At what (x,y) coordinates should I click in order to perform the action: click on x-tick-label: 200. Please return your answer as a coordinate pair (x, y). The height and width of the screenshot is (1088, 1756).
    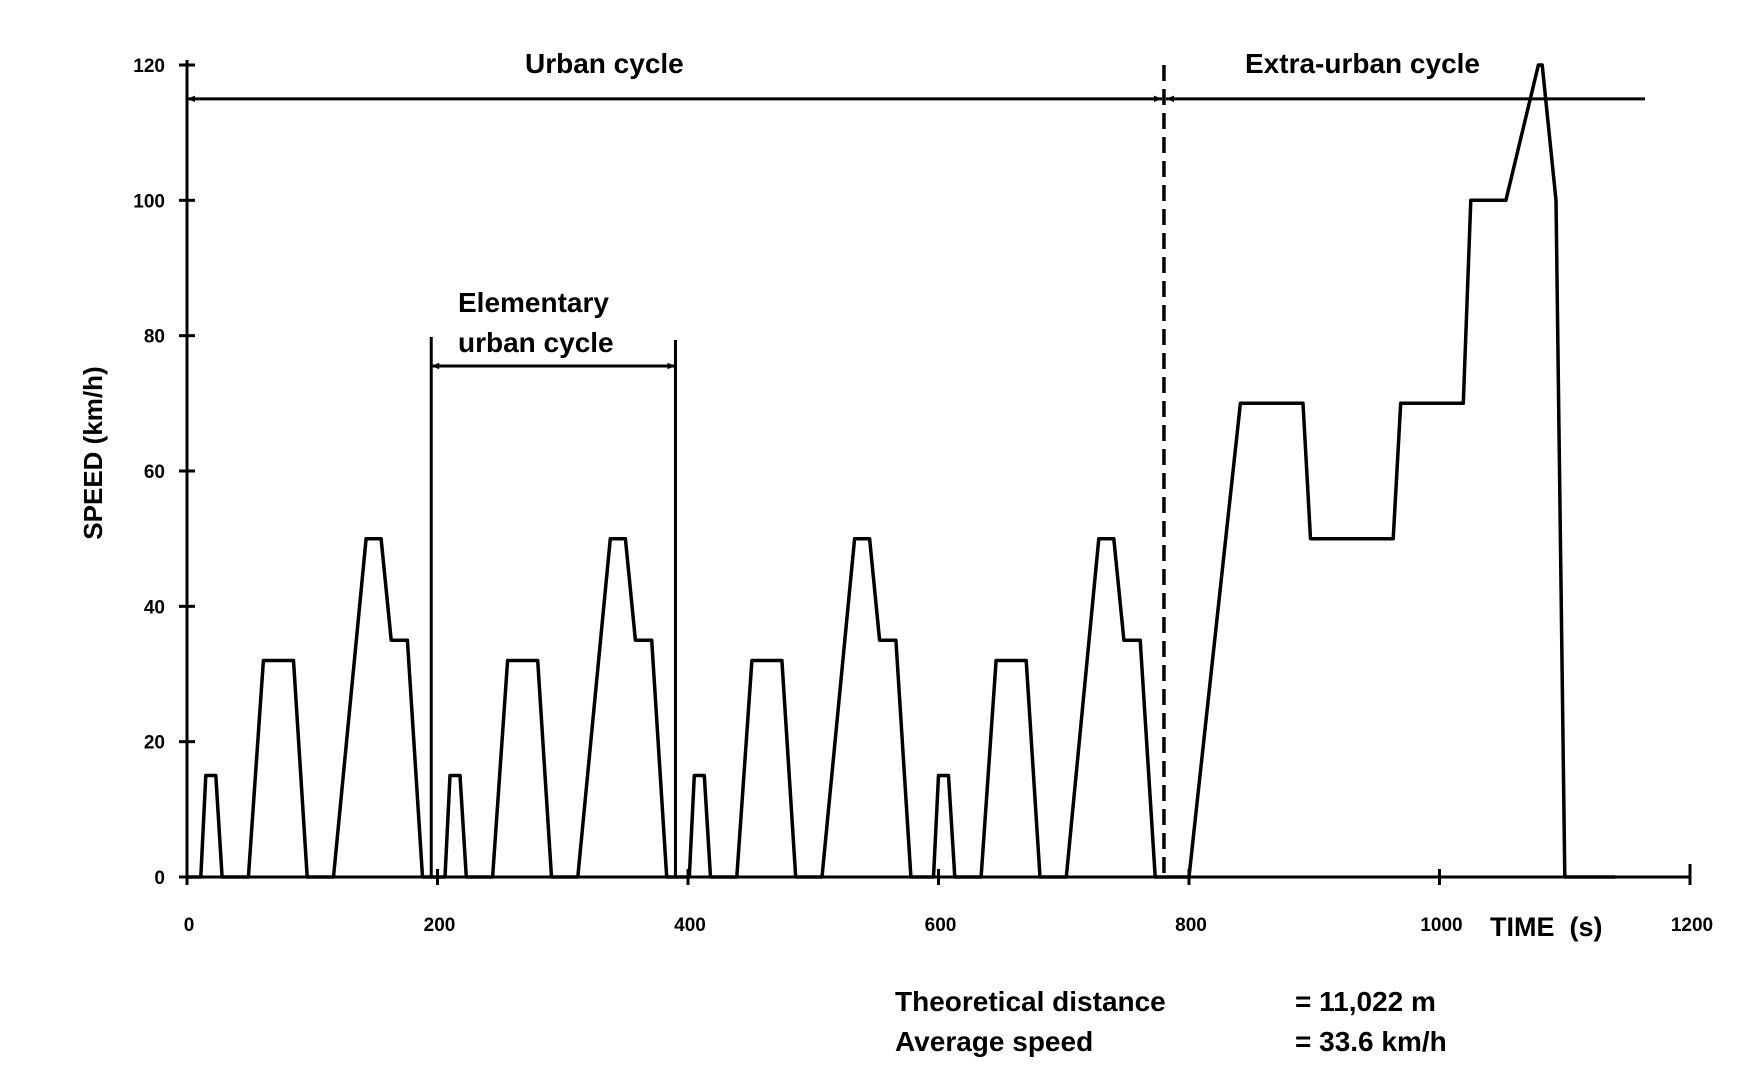
    Looking at the image, I should click on (440, 925).